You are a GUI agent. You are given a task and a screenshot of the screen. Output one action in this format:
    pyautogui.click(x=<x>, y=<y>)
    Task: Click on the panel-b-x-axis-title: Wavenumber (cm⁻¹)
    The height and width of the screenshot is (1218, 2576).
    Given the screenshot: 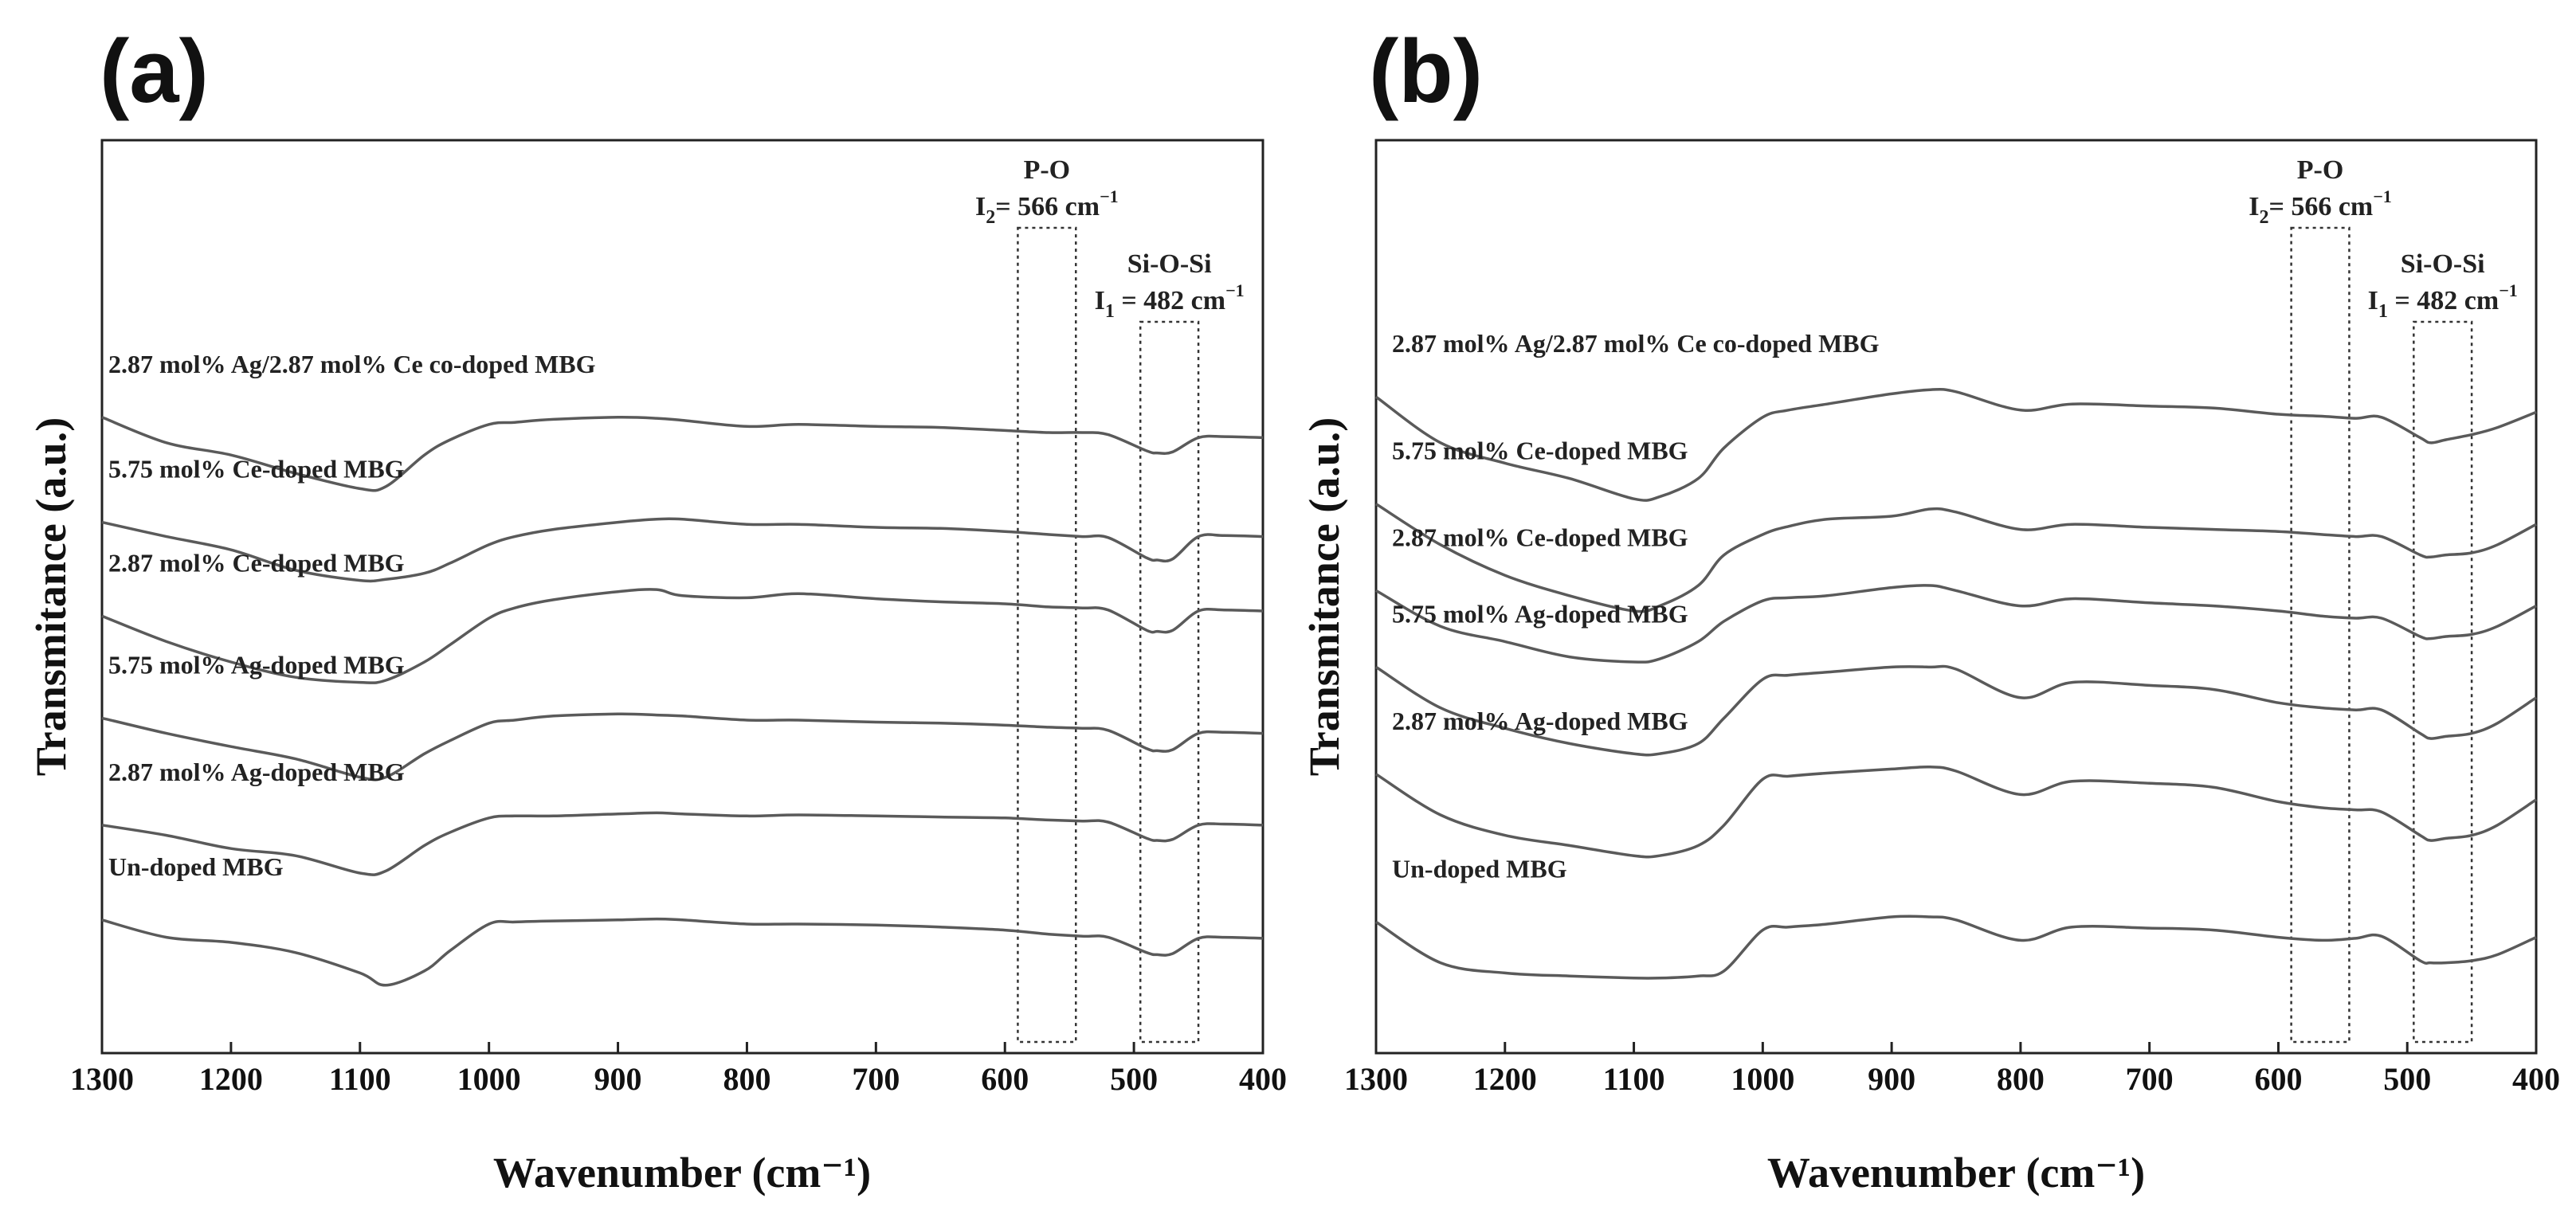 What is the action you would take?
    pyautogui.click(x=1956, y=1172)
    